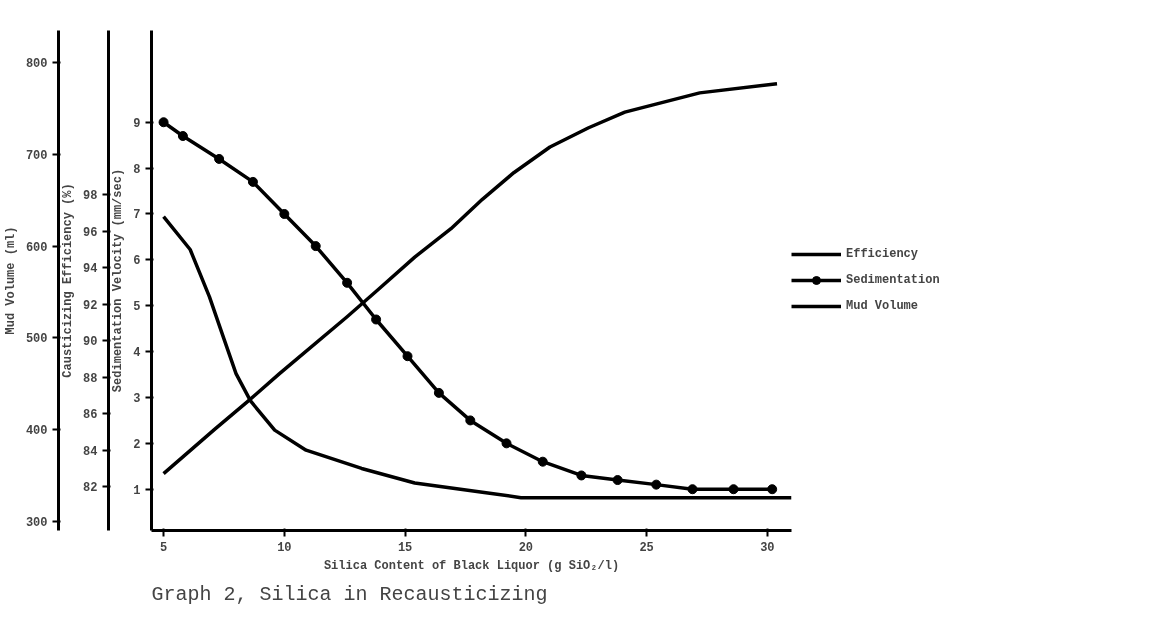  I want to click on y3-tick-label: 500, so click(36, 339).